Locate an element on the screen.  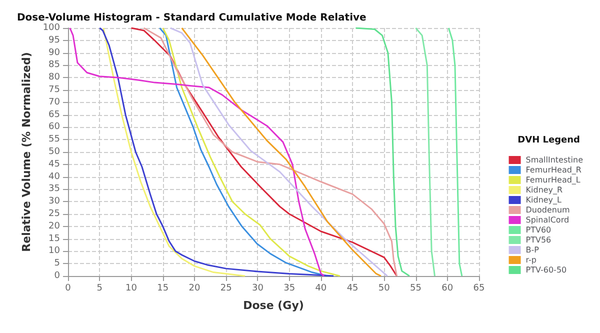
x-tick-label: 60 is located at coordinates (448, 289).